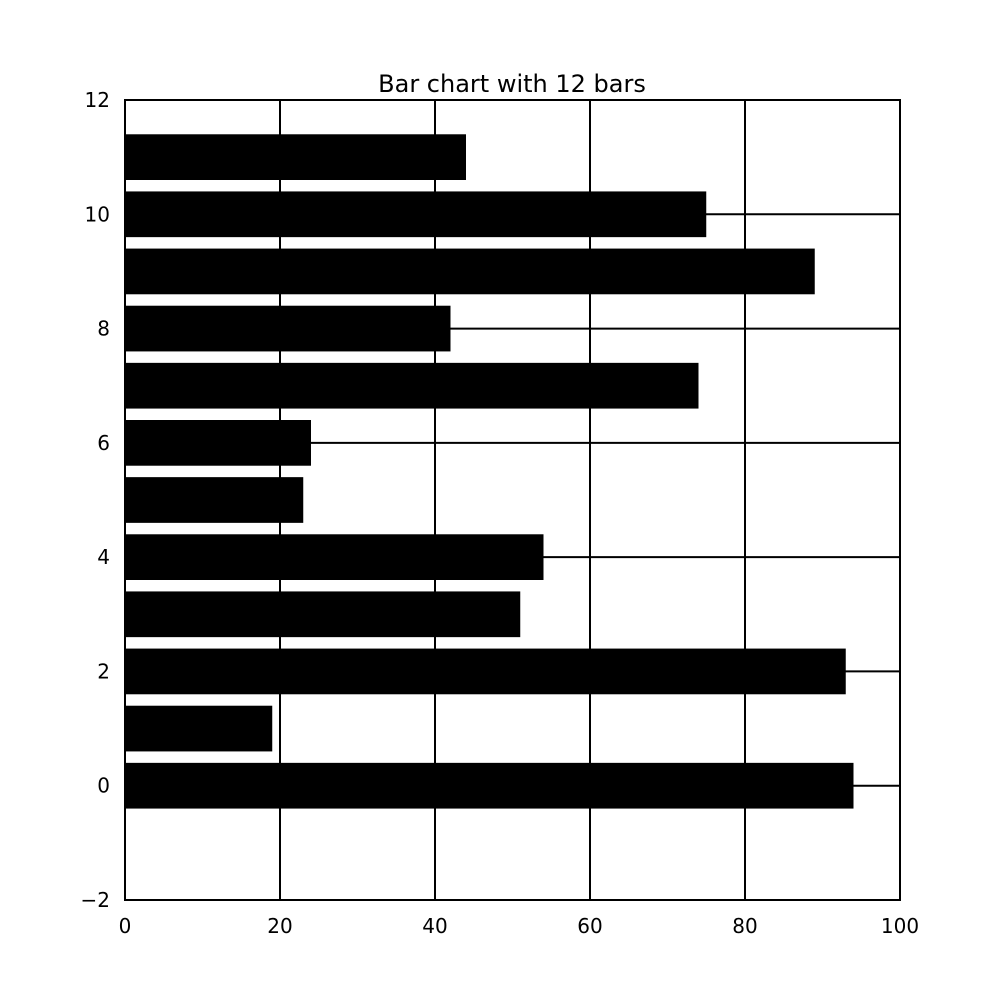  Describe the element at coordinates (103, 329) in the screenshot. I see `y-tick-label: 8` at that location.